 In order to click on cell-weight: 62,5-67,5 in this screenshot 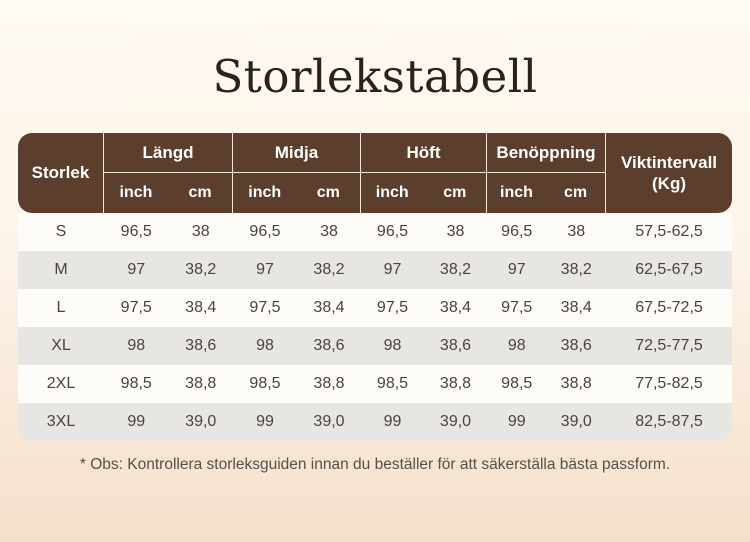, I will do `click(669, 269)`.